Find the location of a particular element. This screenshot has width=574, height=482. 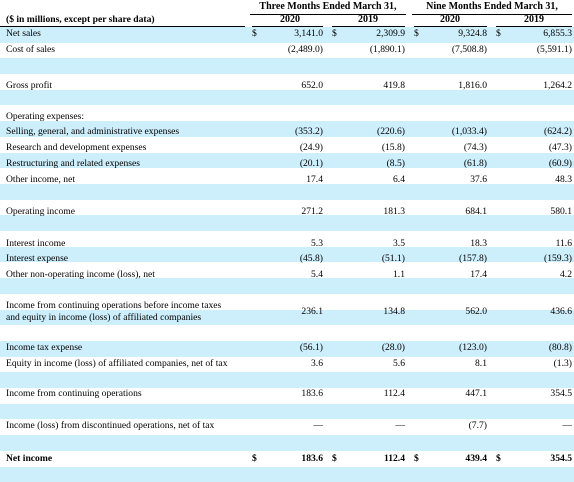

cell-value: 5.3 is located at coordinates (317, 243).